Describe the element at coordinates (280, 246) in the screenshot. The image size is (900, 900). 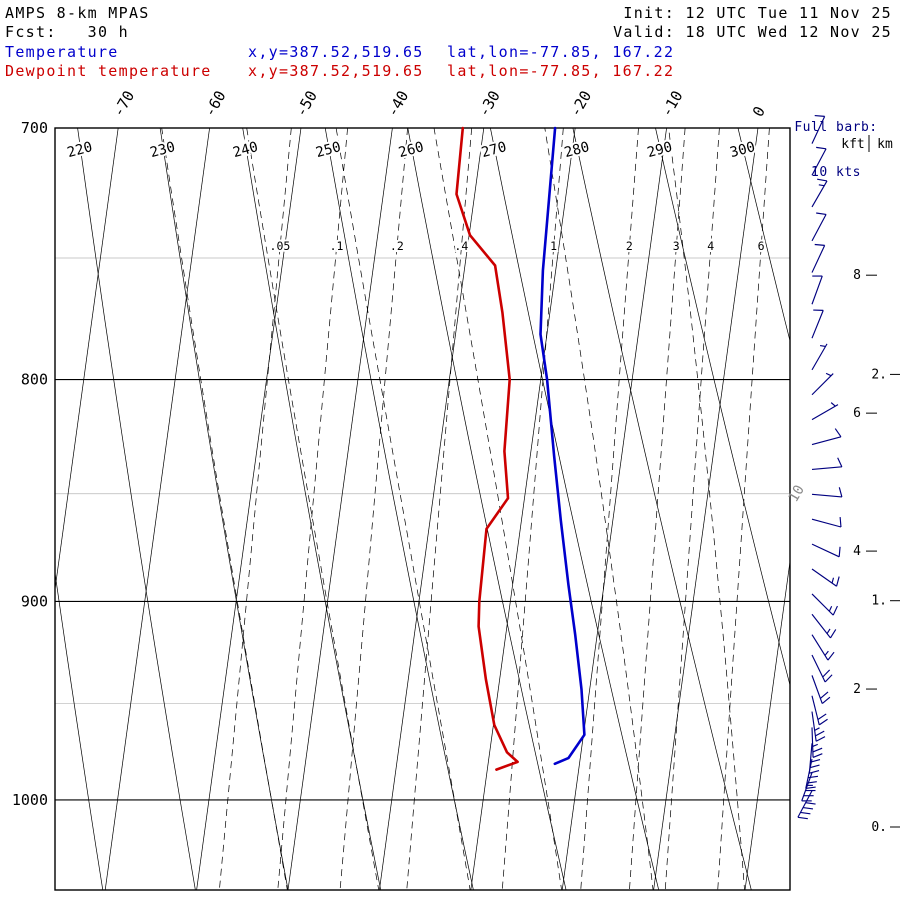
I see `mixing-ratio-label: .05` at that location.